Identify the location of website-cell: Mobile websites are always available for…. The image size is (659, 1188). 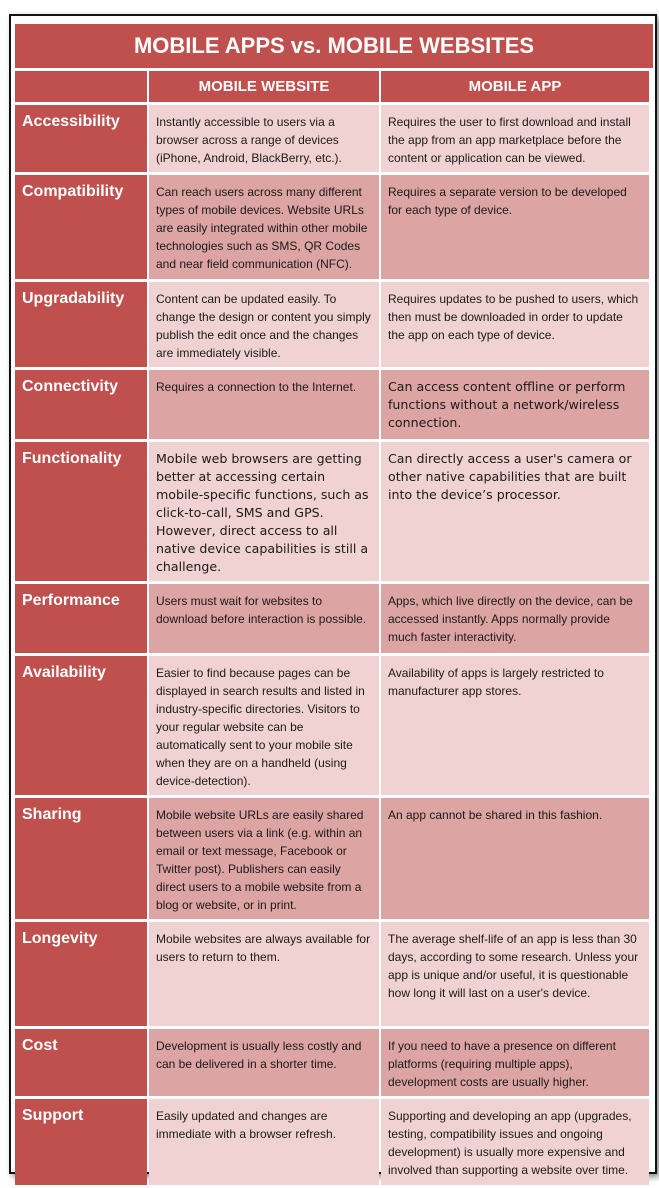
(264, 974).